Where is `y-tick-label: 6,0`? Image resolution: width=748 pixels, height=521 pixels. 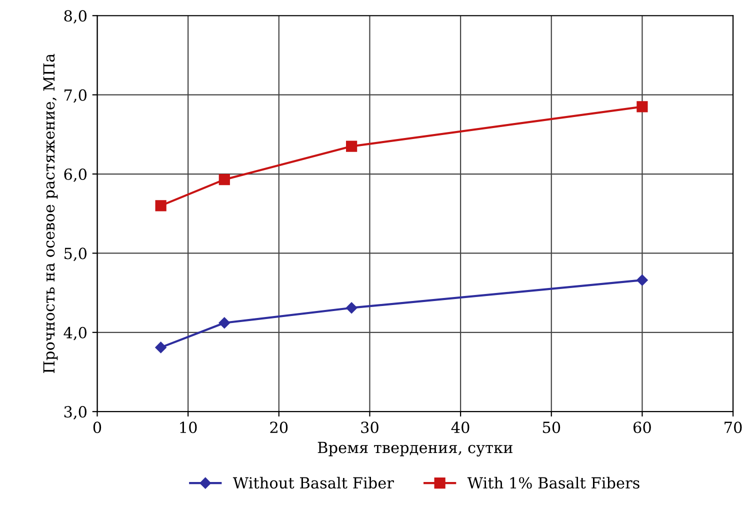 y-tick-label: 6,0 is located at coordinates (75, 175).